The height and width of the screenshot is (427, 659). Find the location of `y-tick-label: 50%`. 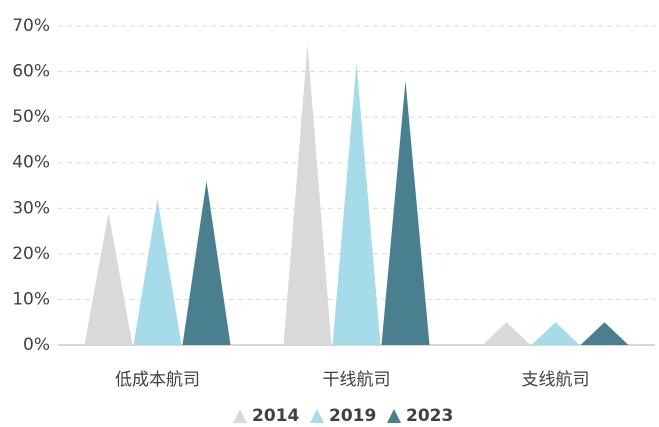

y-tick-label: 50% is located at coordinates (31, 117).